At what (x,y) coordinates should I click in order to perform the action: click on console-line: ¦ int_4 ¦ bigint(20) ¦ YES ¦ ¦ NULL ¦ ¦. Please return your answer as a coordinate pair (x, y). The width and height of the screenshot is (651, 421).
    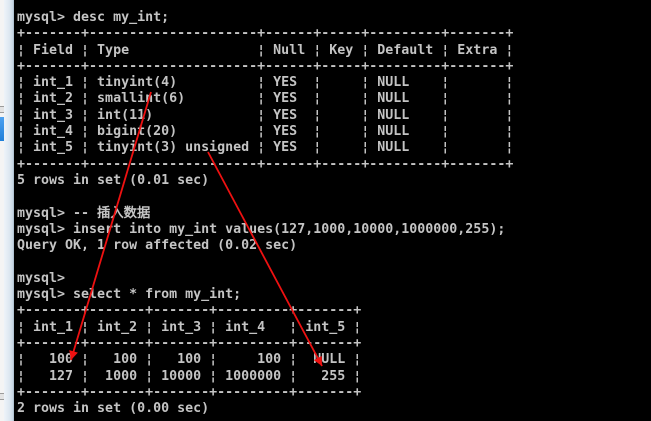
    Looking at the image, I should click on (265, 132).